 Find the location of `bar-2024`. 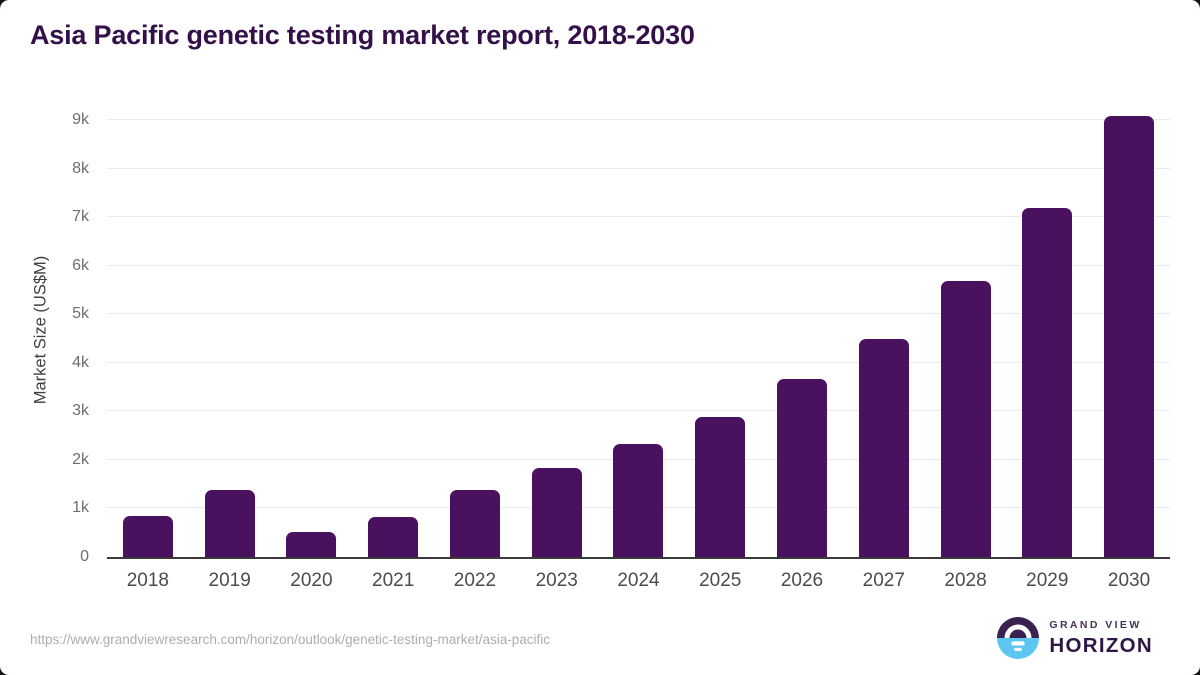

bar-2024 is located at coordinates (638, 500).